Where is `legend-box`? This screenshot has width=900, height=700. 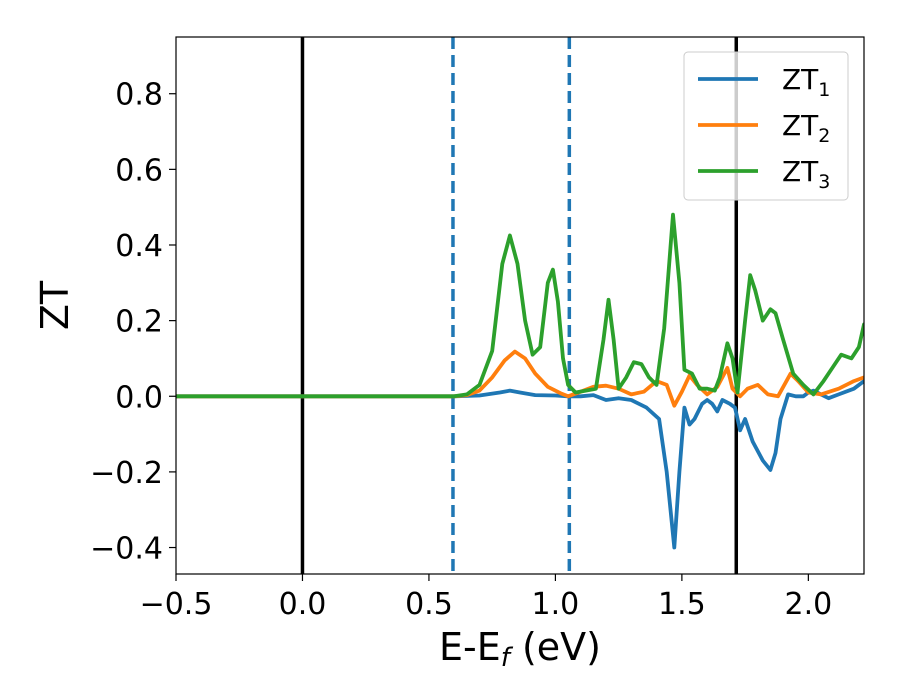 legend-box is located at coordinates (766, 126).